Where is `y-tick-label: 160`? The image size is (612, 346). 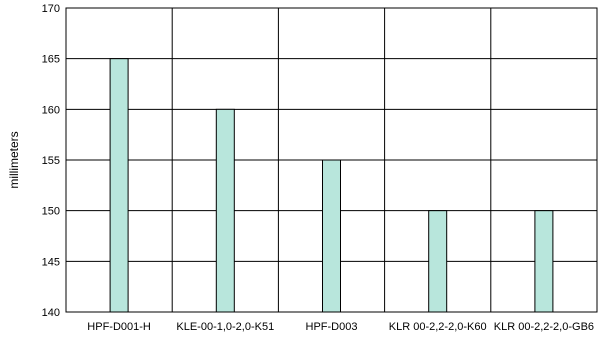 y-tick-label: 160 is located at coordinates (51, 110).